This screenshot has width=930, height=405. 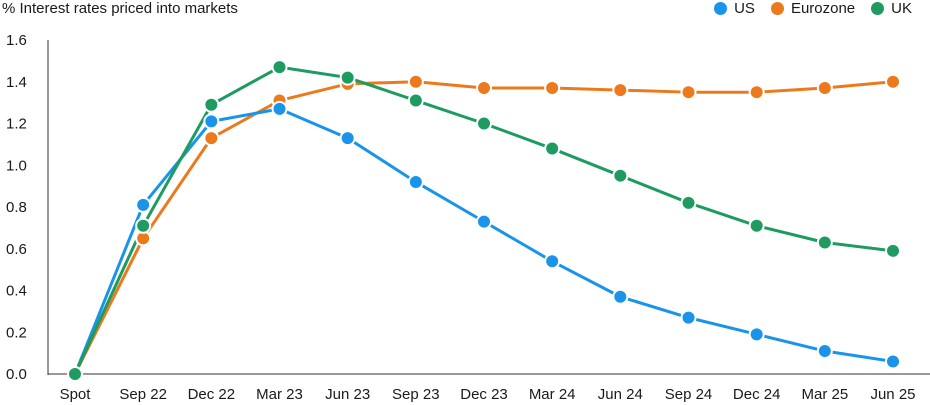 I want to click on x-tick-label: Mar 24, so click(x=552, y=394).